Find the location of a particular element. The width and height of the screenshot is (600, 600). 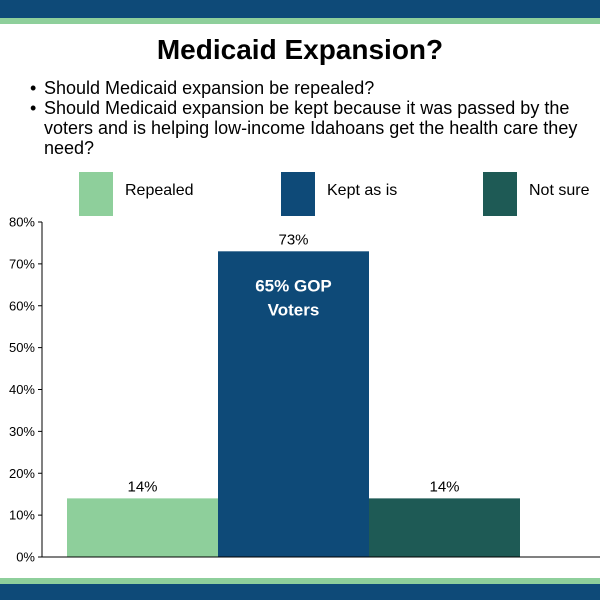

y-tick-label: 10% is located at coordinates (22, 515).